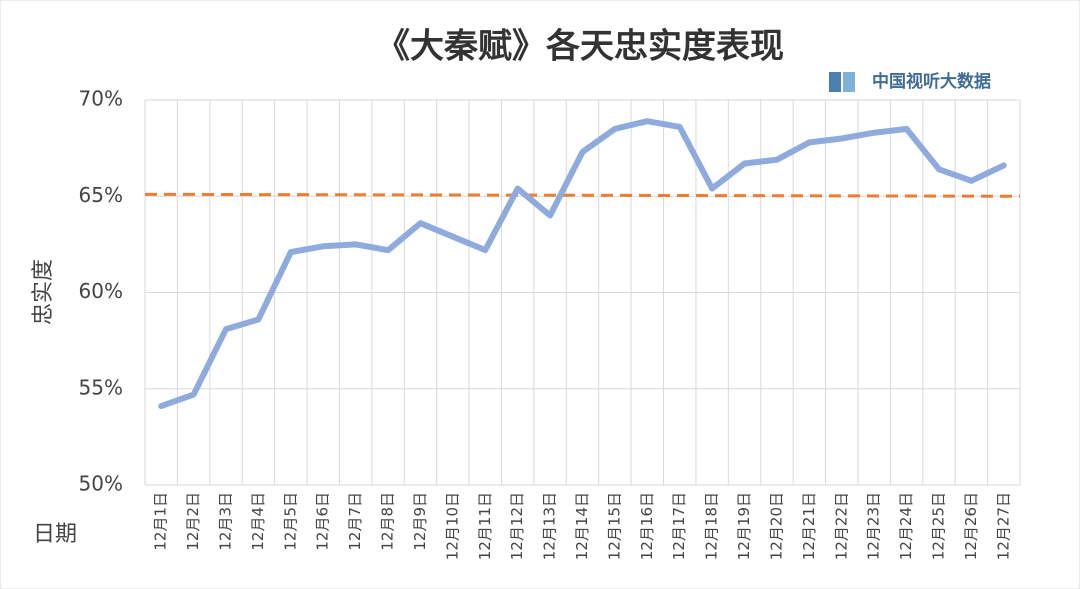 The image size is (1080, 589). I want to click on y-tick-label: 65%, so click(101, 195).